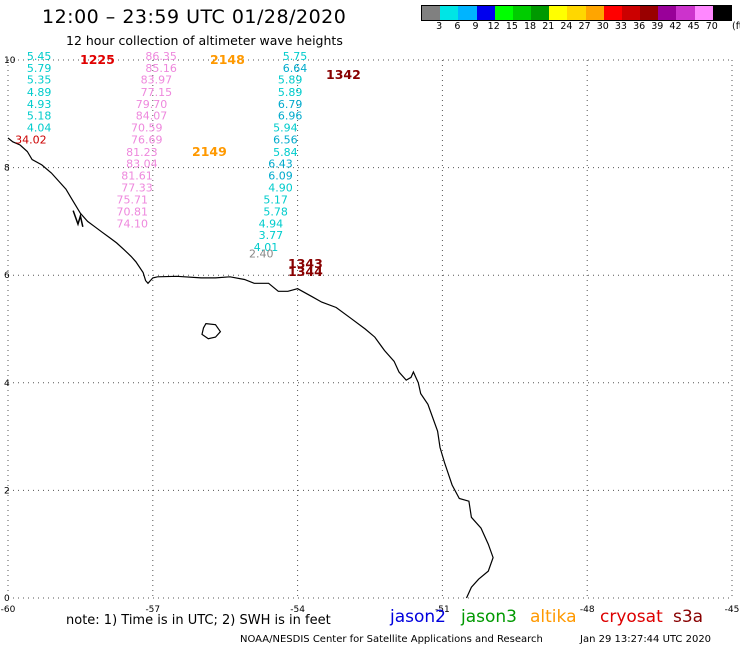 The height and width of the screenshot is (650, 740). What do you see at coordinates (631, 617) in the screenshot?
I see `satellite-cryosat: cryosat` at bounding box center [631, 617].